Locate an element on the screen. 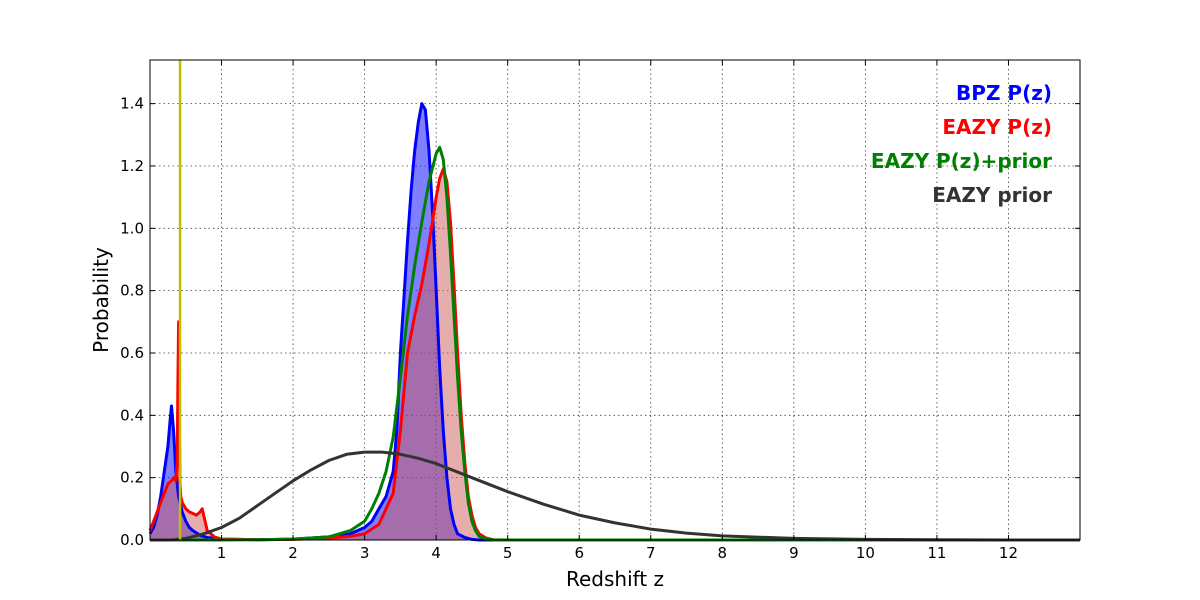  x-tick-label: 5 is located at coordinates (508, 553).